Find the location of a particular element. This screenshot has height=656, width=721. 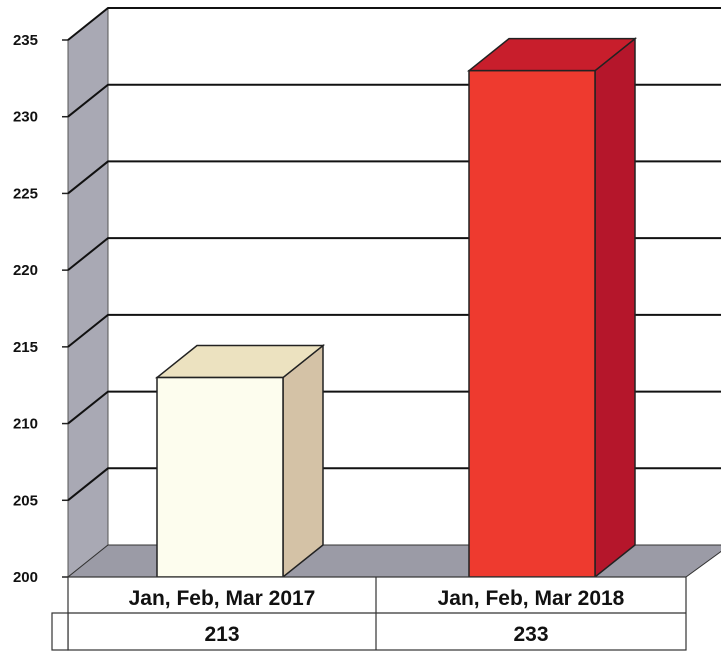

y-tick-label: 225 is located at coordinates (25, 193).